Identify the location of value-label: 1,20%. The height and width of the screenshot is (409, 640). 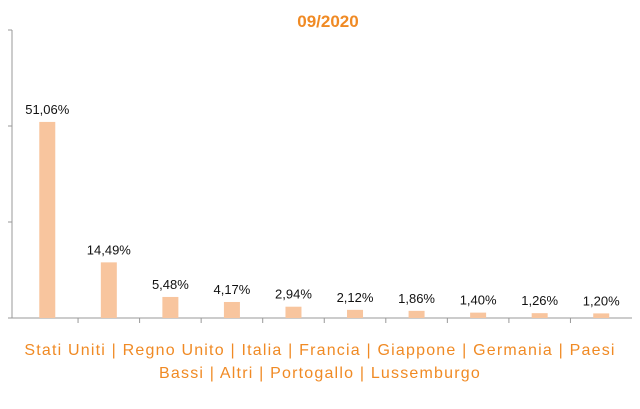
(601, 300).